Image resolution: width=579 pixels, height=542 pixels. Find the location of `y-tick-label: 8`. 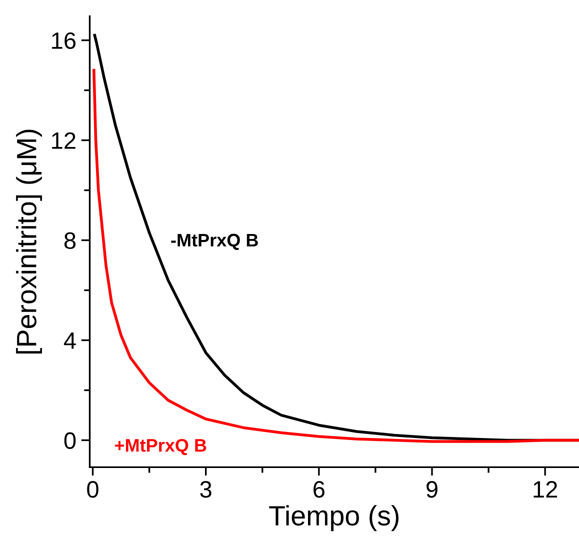

y-tick-label: 8 is located at coordinates (70, 241).